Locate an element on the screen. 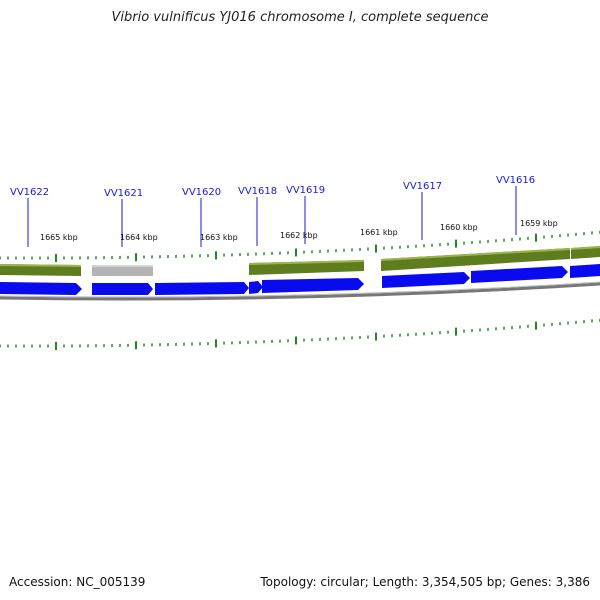  chromosome-backbone is located at coordinates (300, 291).